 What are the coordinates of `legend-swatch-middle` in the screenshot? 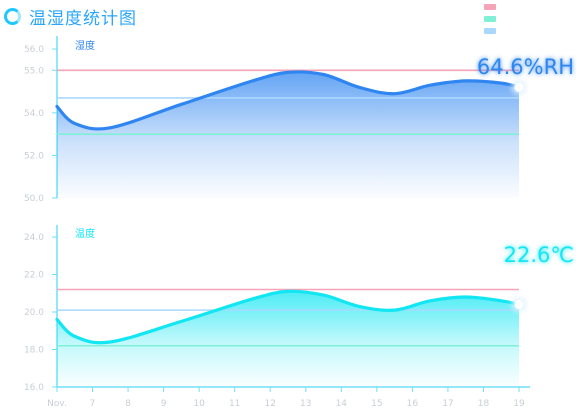 It's located at (490, 19).